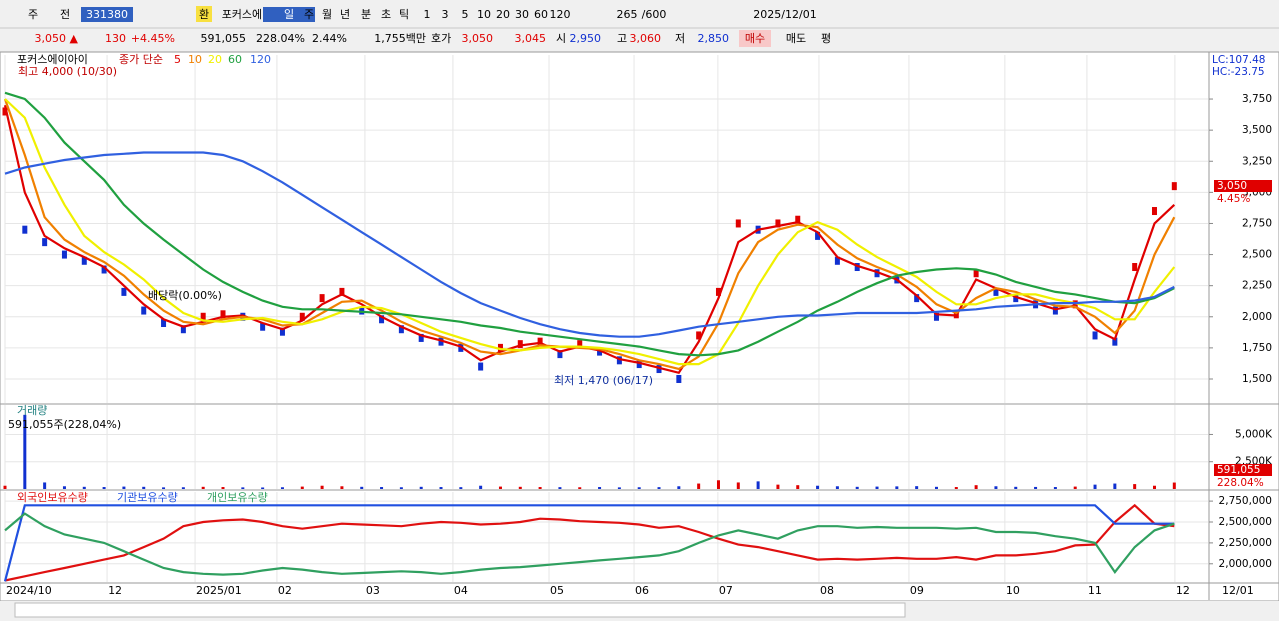  I want to click on toolbar-item: 10, so click(484, 14).